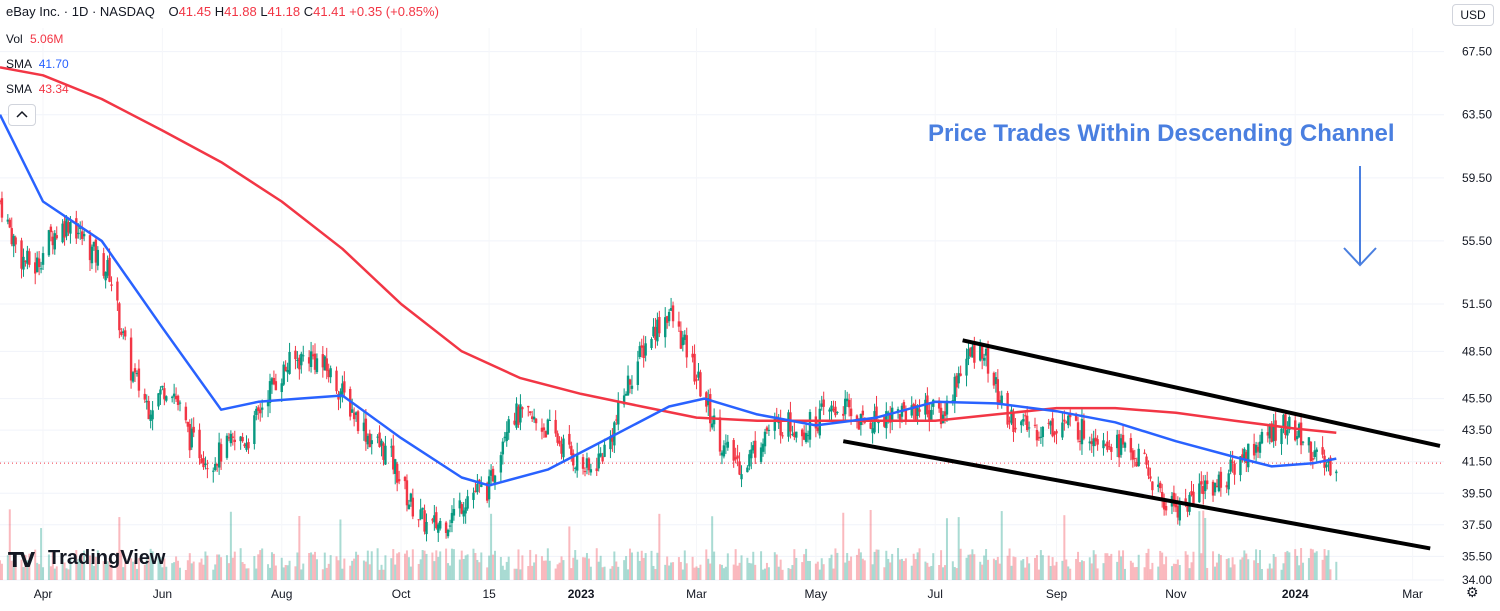 The width and height of the screenshot is (1500, 611). What do you see at coordinates (1472, 592) in the screenshot?
I see `settings-gear-icon: ⚙` at bounding box center [1472, 592].